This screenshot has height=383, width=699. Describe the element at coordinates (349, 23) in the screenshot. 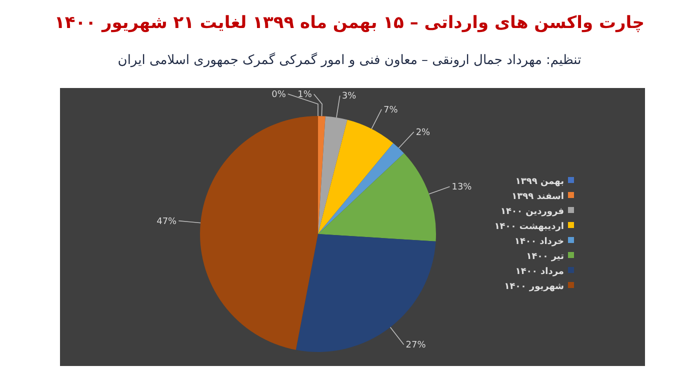

I see `chart-title: چارت واکسن های وارداتی – ۱۵ بهمن ماه ۱۳۹۹ لغایت ۲۱ شهریور ۱۴۰۰` at that location.